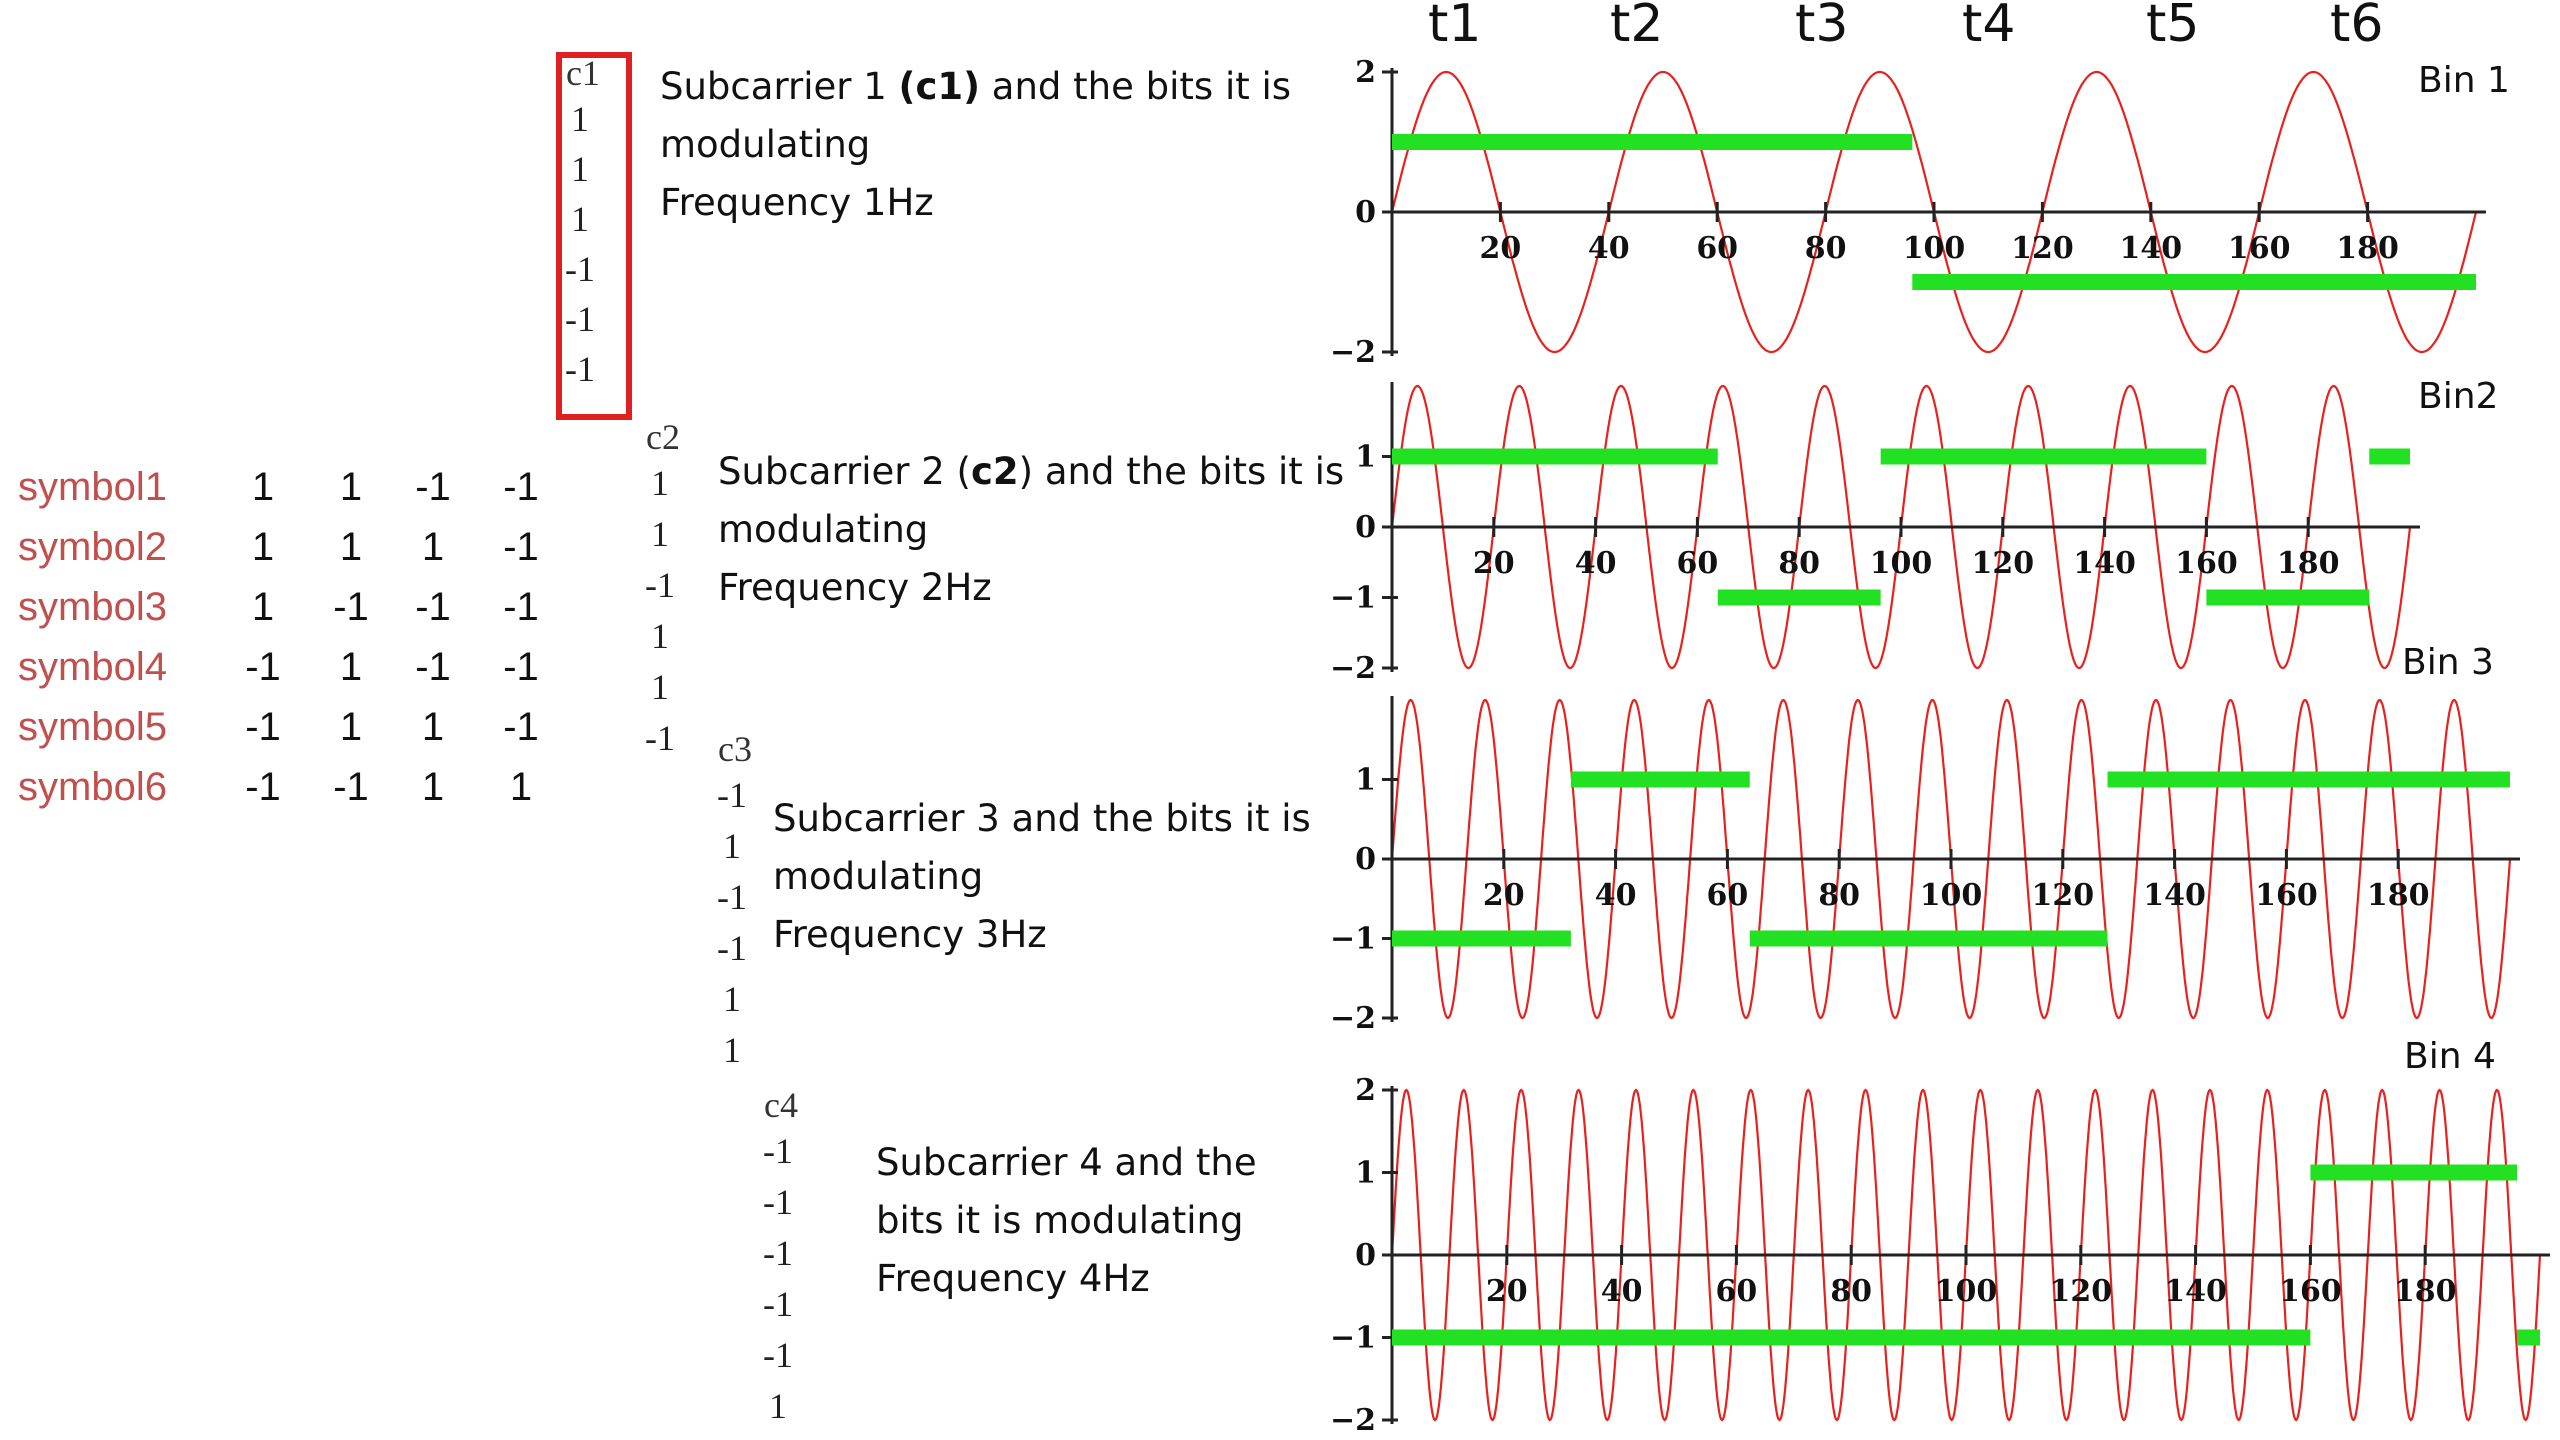 The height and width of the screenshot is (1440, 2560). What do you see at coordinates (92, 487) in the screenshot?
I see `symbol-label: symbol1` at bounding box center [92, 487].